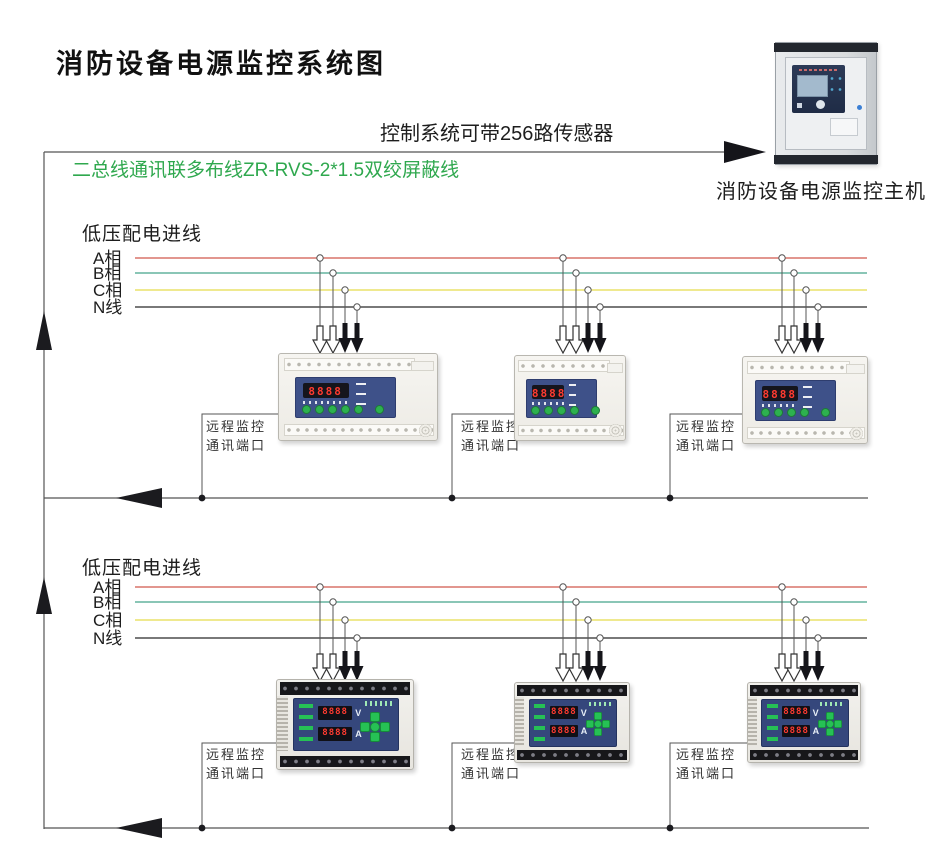 The height and width of the screenshot is (854, 946). What do you see at coordinates (844, 127) in the screenshot?
I see `host-paper-slot` at bounding box center [844, 127].